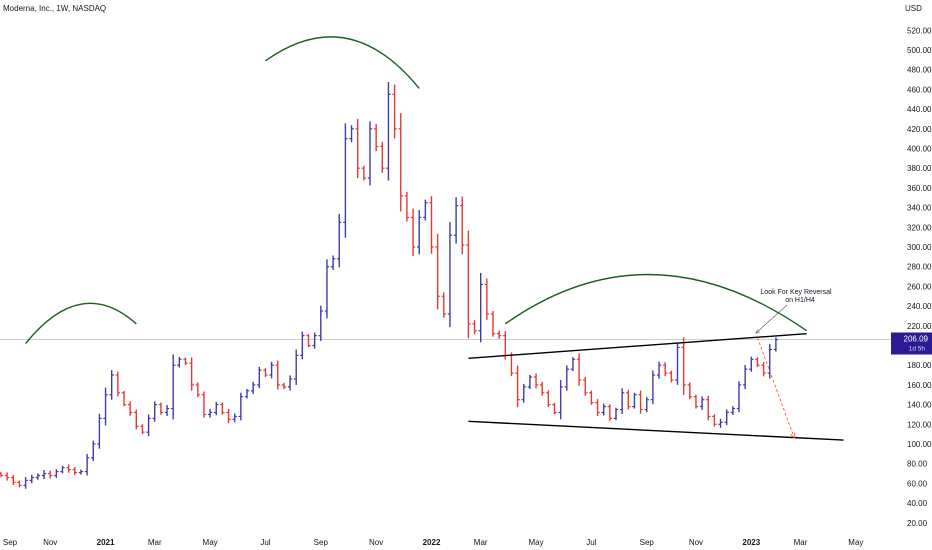 This screenshot has height=550, width=932. What do you see at coordinates (919, 424) in the screenshot?
I see `y-tick-label: 120.00` at bounding box center [919, 424].